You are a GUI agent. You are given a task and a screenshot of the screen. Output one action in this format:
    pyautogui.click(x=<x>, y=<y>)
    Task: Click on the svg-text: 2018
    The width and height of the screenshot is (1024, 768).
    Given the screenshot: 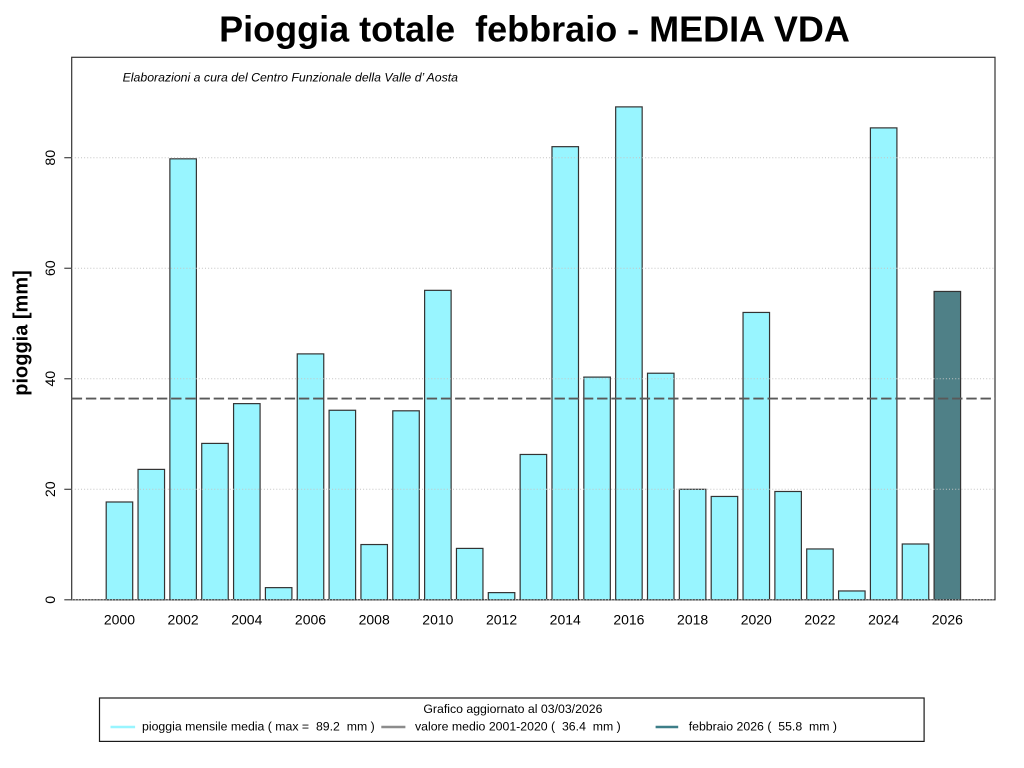 What is the action you would take?
    pyautogui.click(x=692, y=620)
    